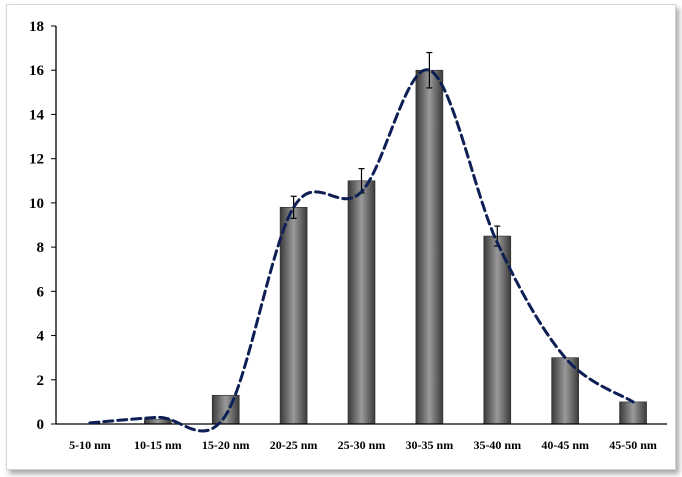  I want to click on x-category-label: 45-50 nm, so click(633, 445).